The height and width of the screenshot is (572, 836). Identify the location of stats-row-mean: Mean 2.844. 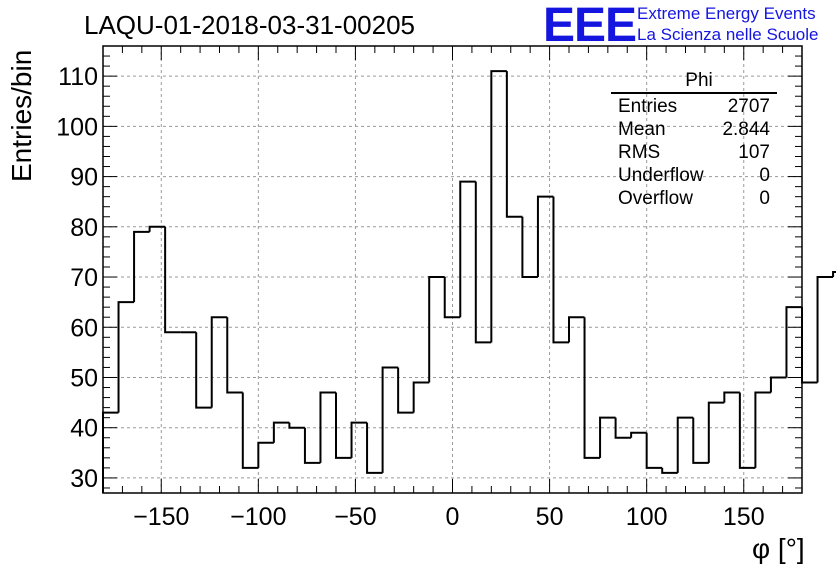
(694, 129).